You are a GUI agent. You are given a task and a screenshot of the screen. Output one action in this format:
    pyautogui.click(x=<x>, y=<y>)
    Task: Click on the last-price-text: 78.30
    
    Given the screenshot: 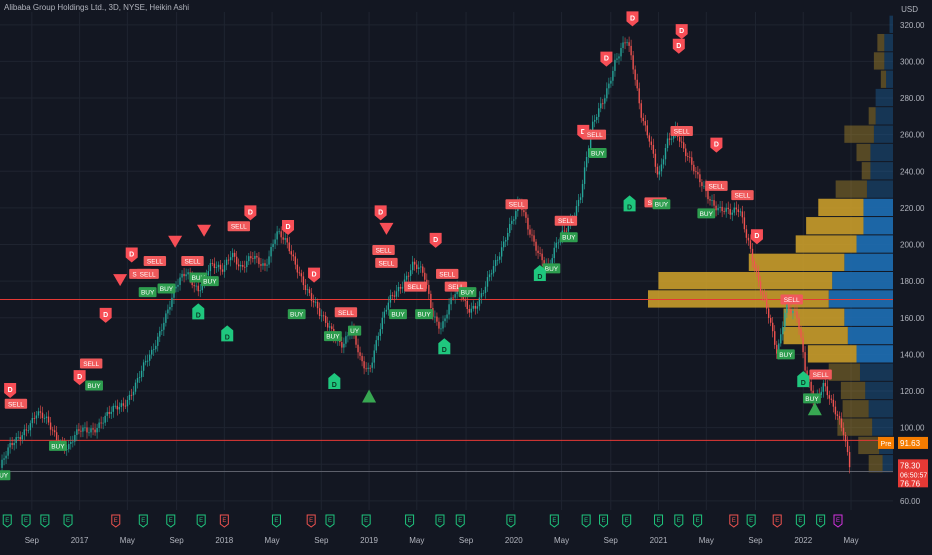 What is the action you would take?
    pyautogui.click(x=910, y=465)
    